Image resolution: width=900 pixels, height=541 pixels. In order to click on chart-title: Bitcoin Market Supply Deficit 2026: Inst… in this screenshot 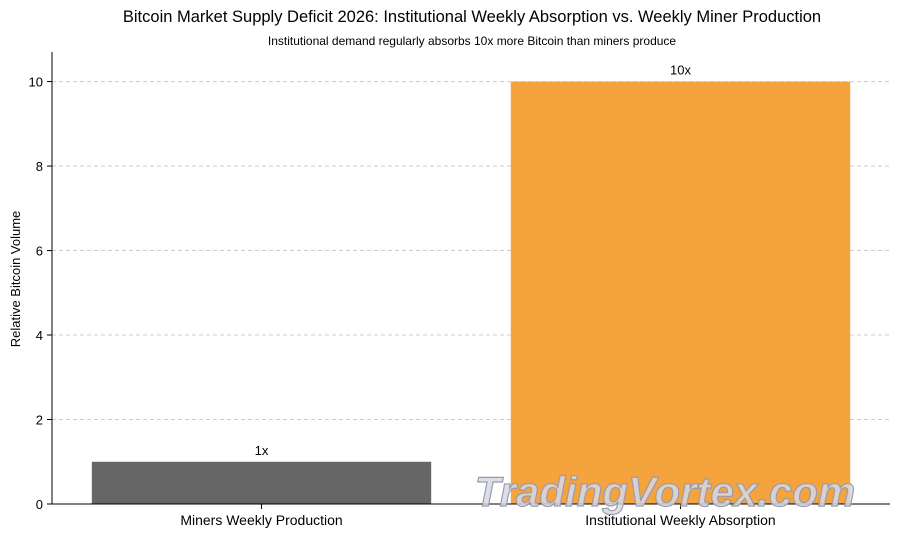, I will do `click(472, 17)`.